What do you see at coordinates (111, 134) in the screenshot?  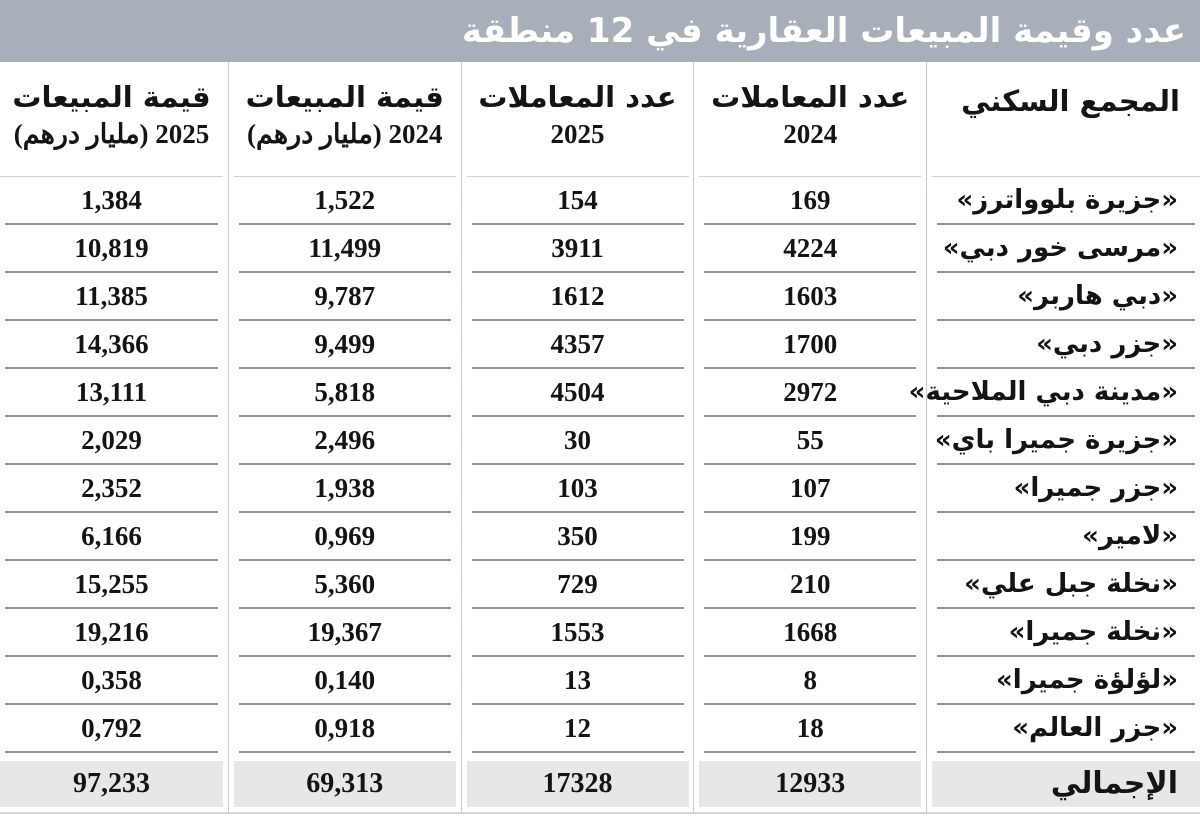 I see `column-header-year-unit: 2025 (مليار درهم)` at bounding box center [111, 134].